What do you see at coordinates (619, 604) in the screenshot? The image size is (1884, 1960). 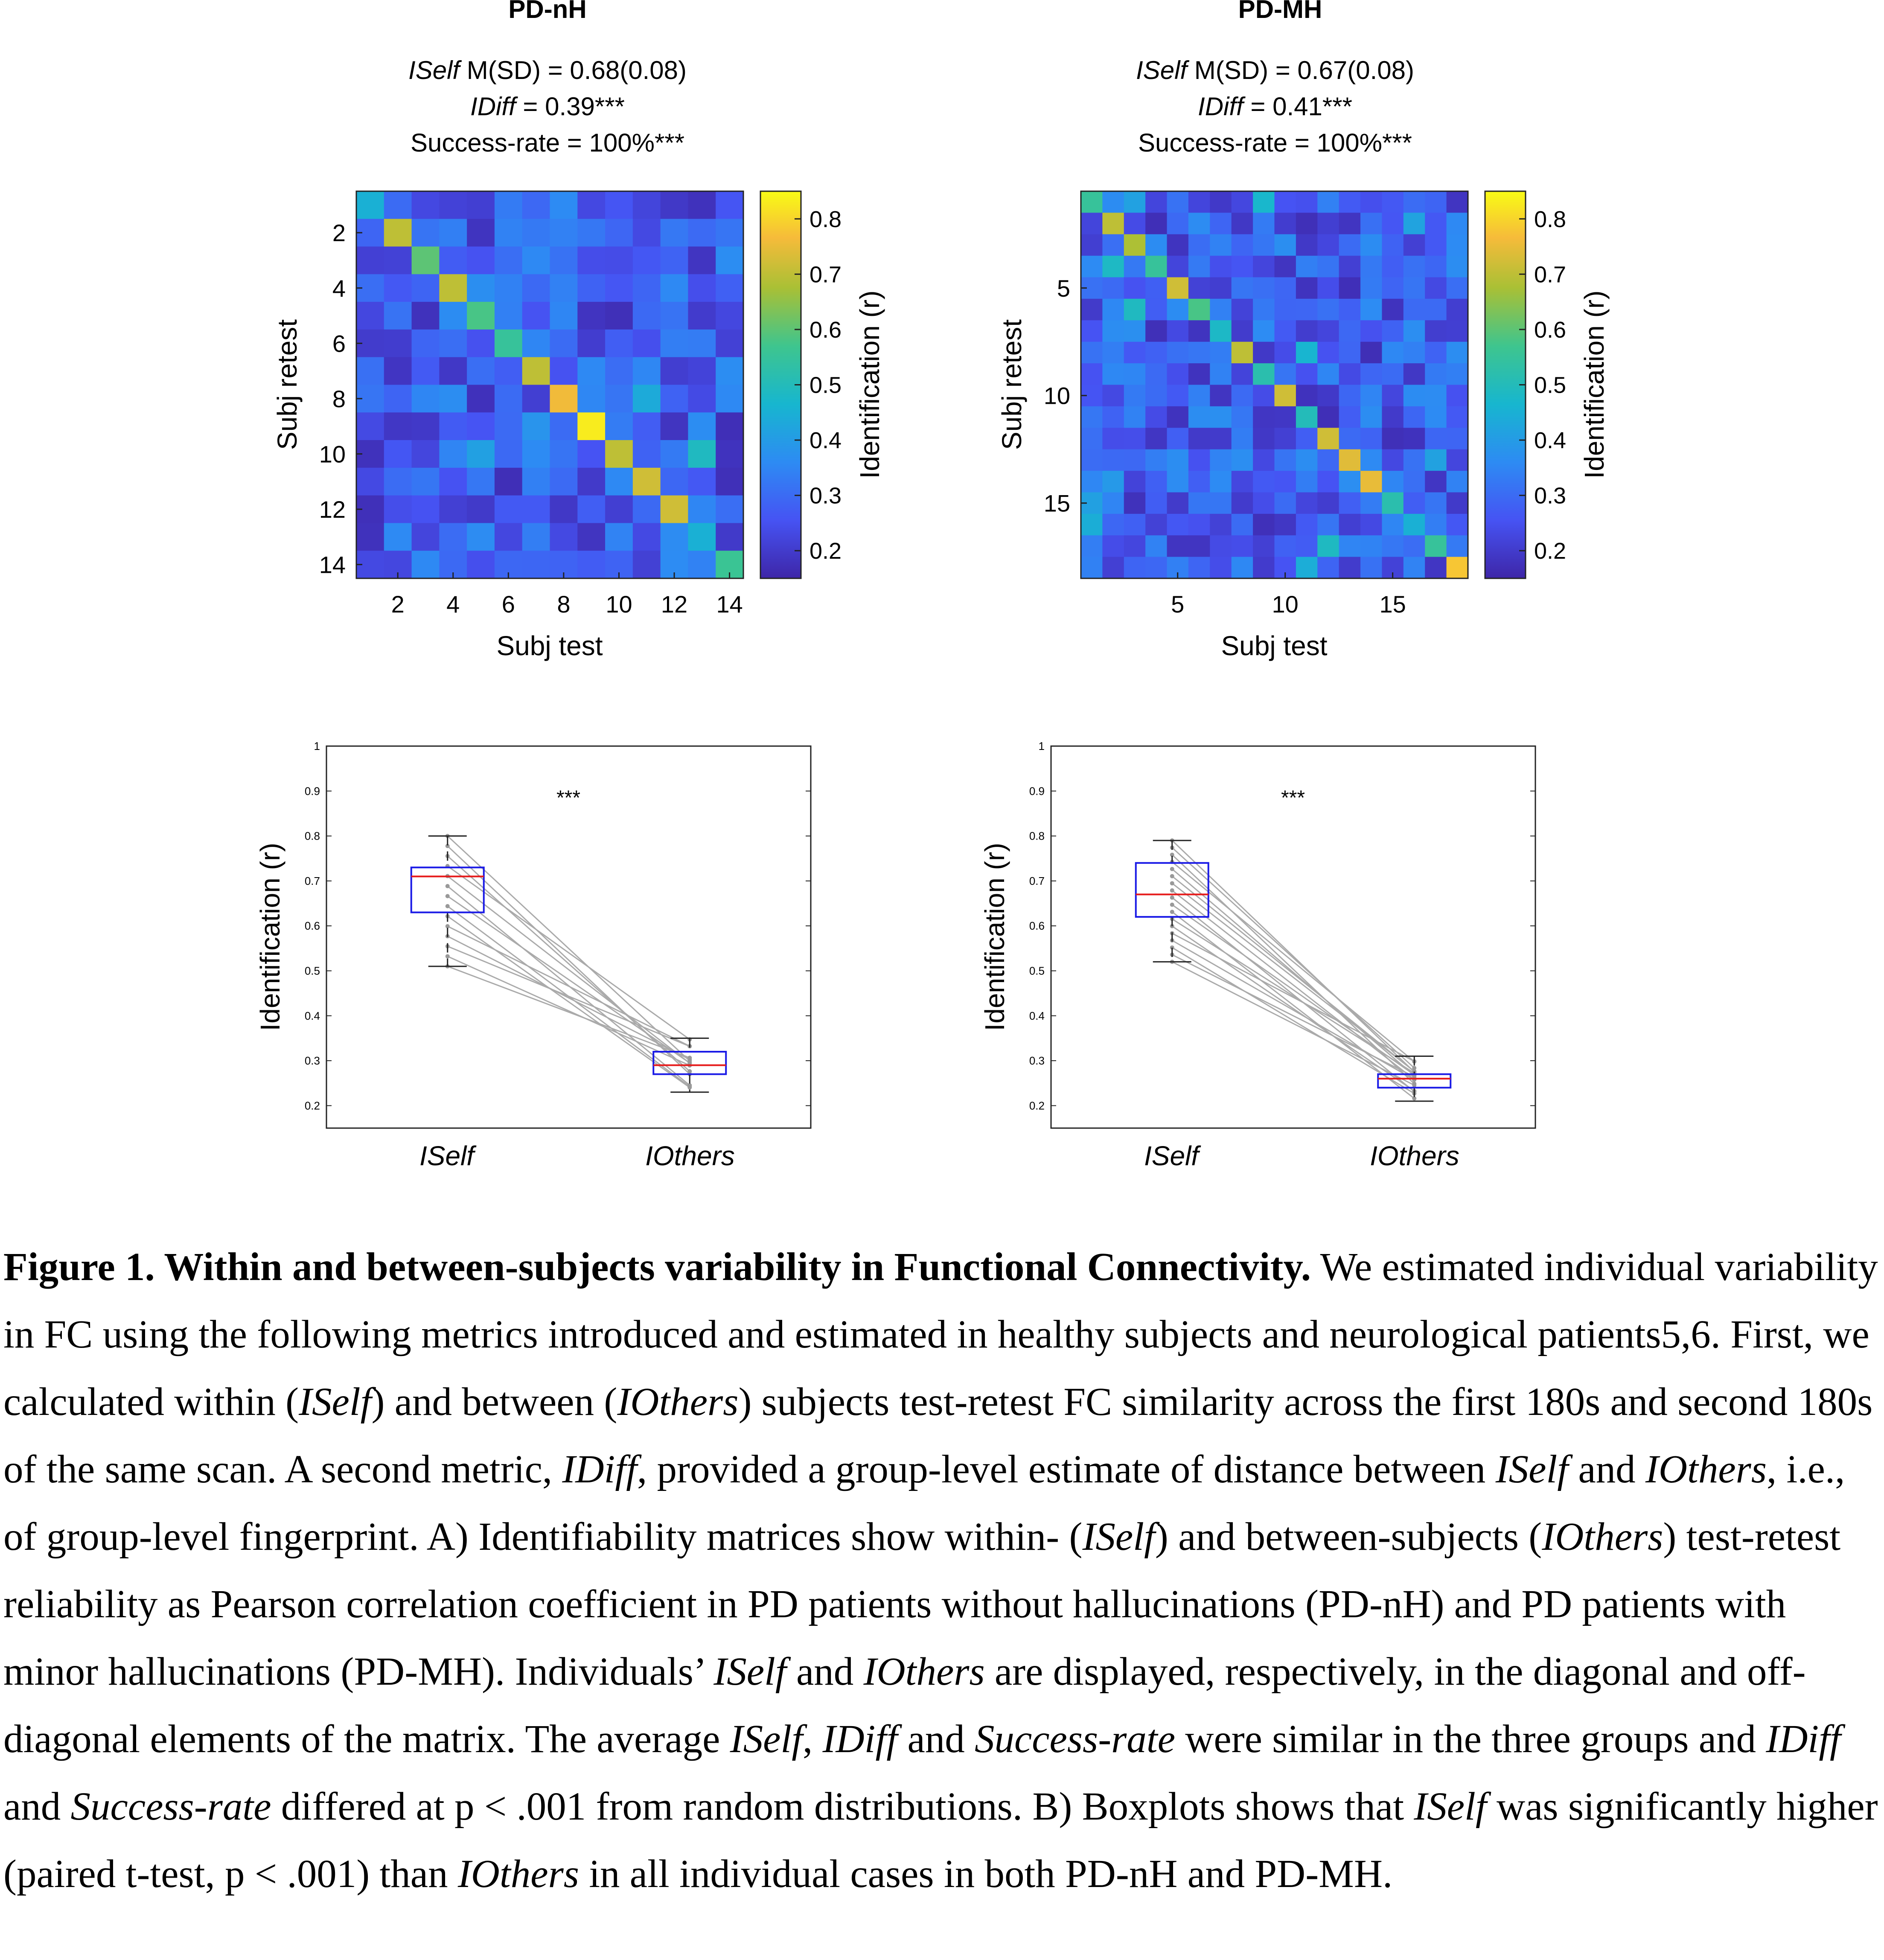 I see `x-tick-label: 10` at bounding box center [619, 604].